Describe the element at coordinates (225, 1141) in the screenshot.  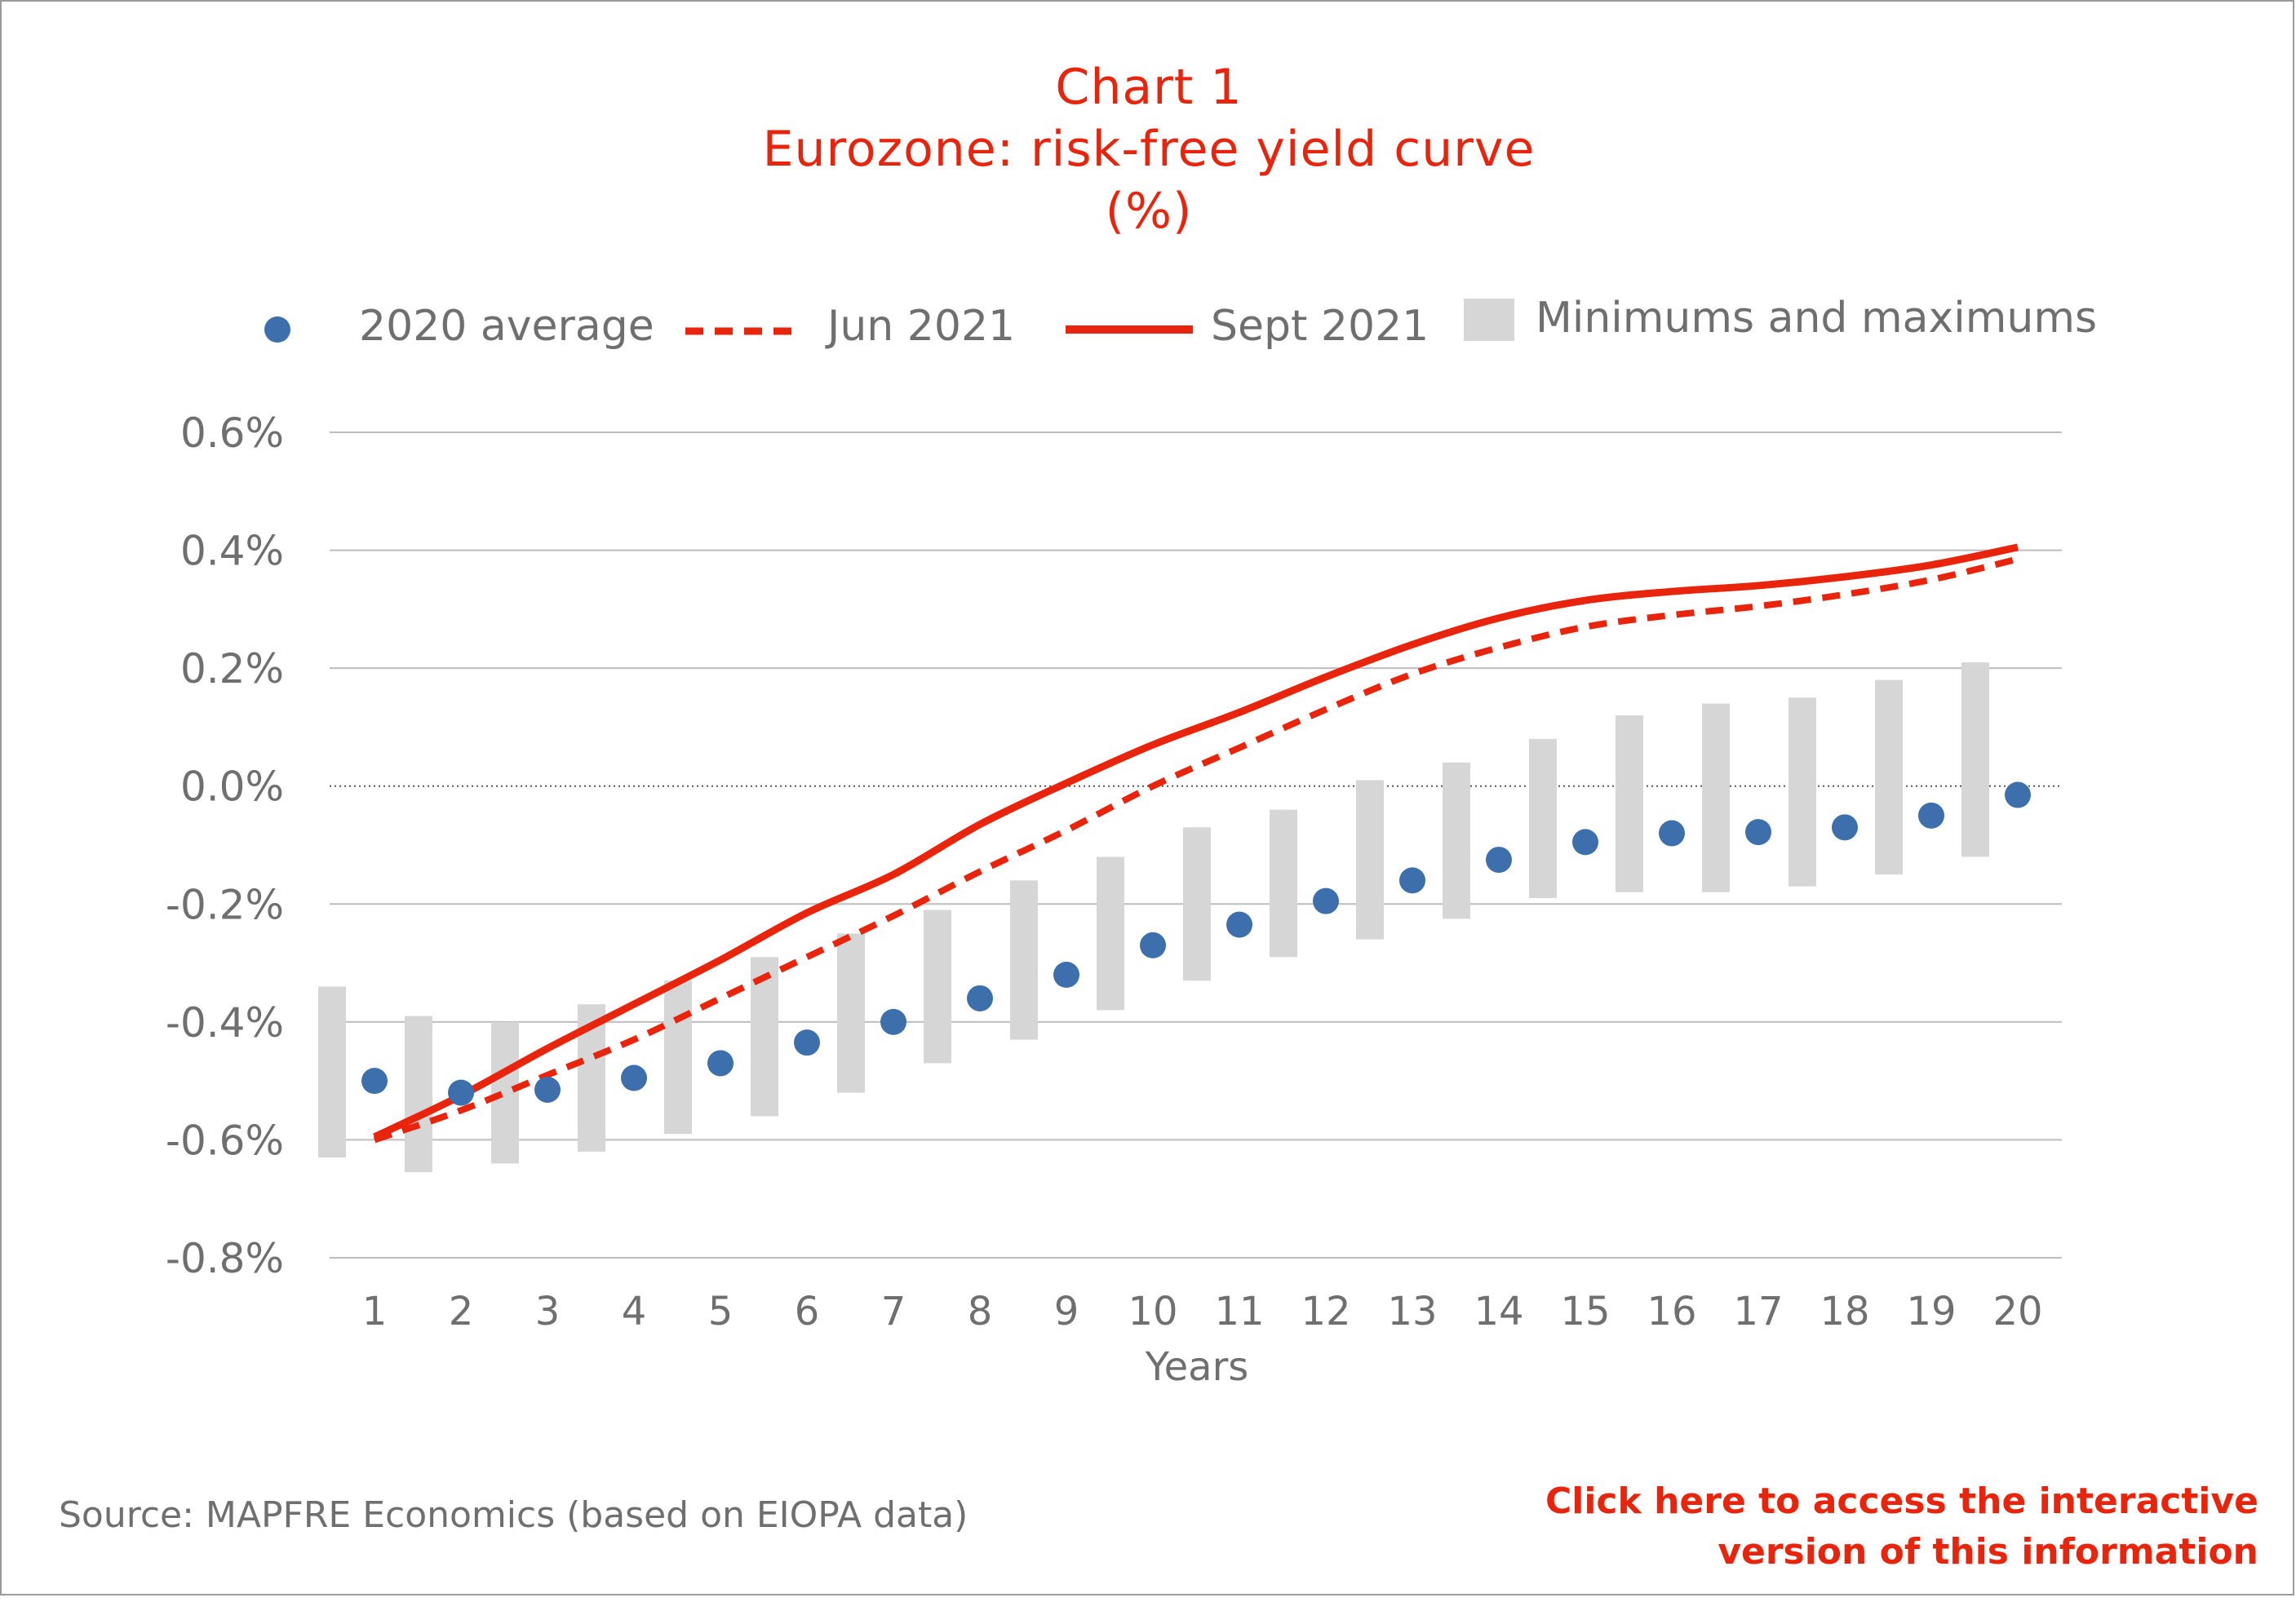
I see `y-tick-label: -0.6%` at that location.